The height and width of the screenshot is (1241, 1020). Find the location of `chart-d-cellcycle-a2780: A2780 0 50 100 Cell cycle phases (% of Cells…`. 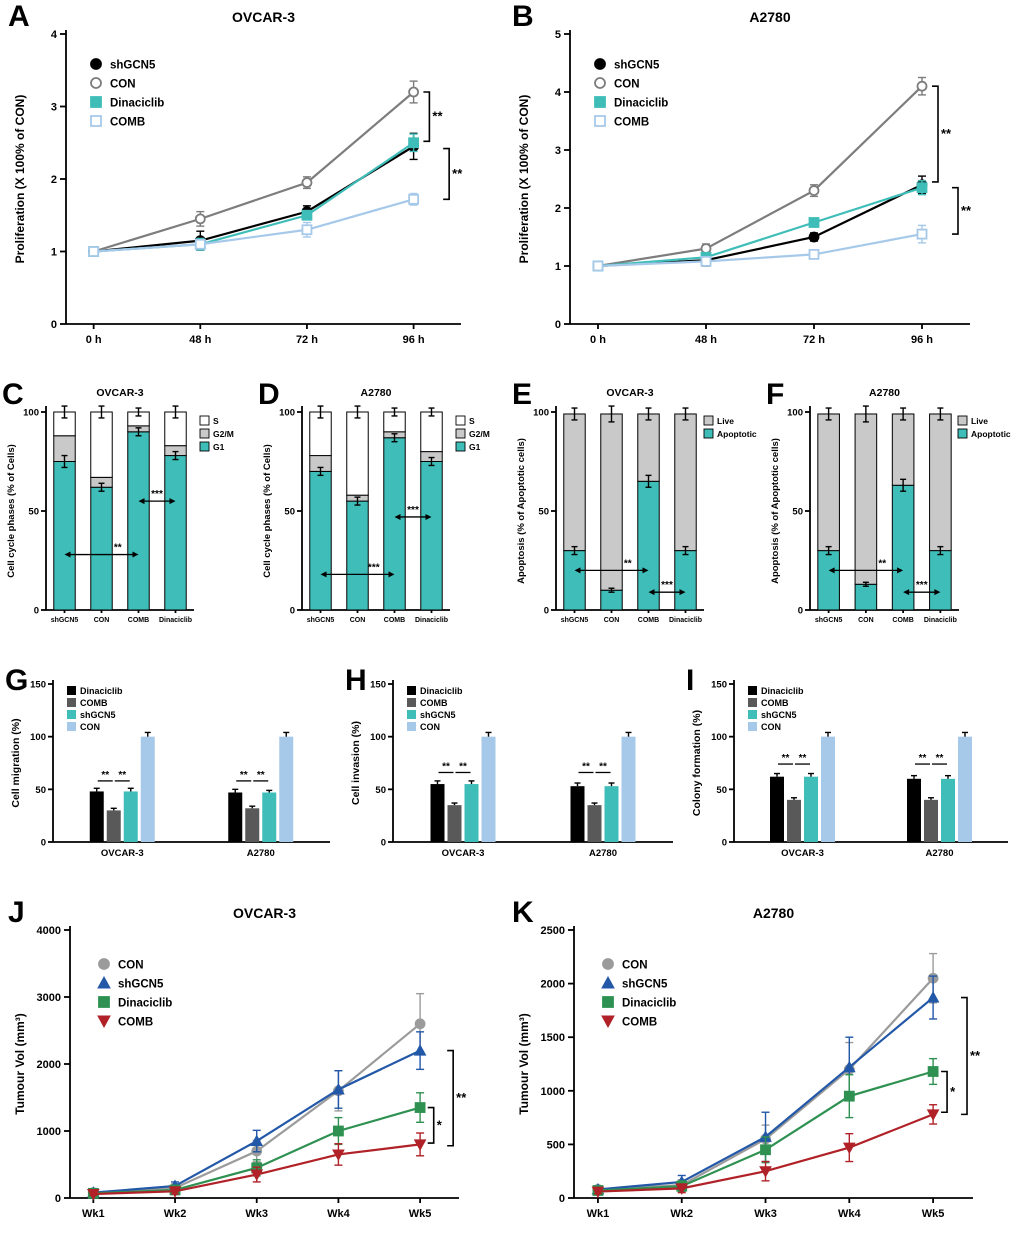

chart-d-cellcycle-a2780: A2780 0 50 100 Cell cycle phases (% of Cells… is located at coordinates (376, 505).